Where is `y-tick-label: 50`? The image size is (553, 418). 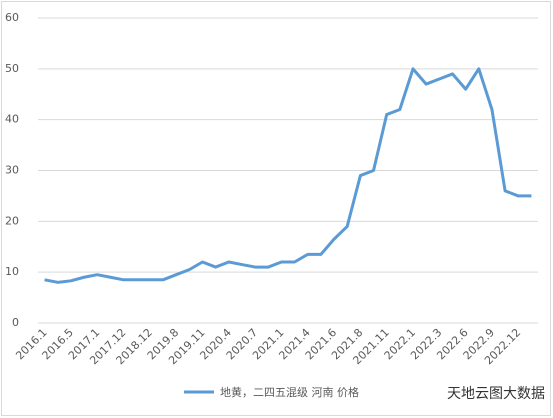
y-tick-label: 50 is located at coordinates (12, 68).